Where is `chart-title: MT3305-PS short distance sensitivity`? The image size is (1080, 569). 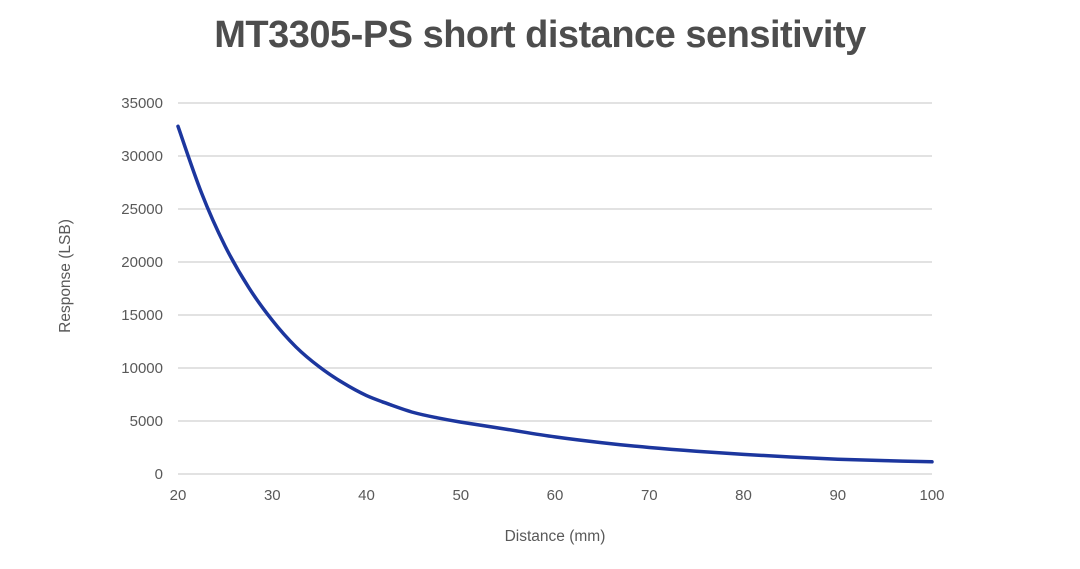 chart-title: MT3305-PS short distance sensitivity is located at coordinates (540, 35).